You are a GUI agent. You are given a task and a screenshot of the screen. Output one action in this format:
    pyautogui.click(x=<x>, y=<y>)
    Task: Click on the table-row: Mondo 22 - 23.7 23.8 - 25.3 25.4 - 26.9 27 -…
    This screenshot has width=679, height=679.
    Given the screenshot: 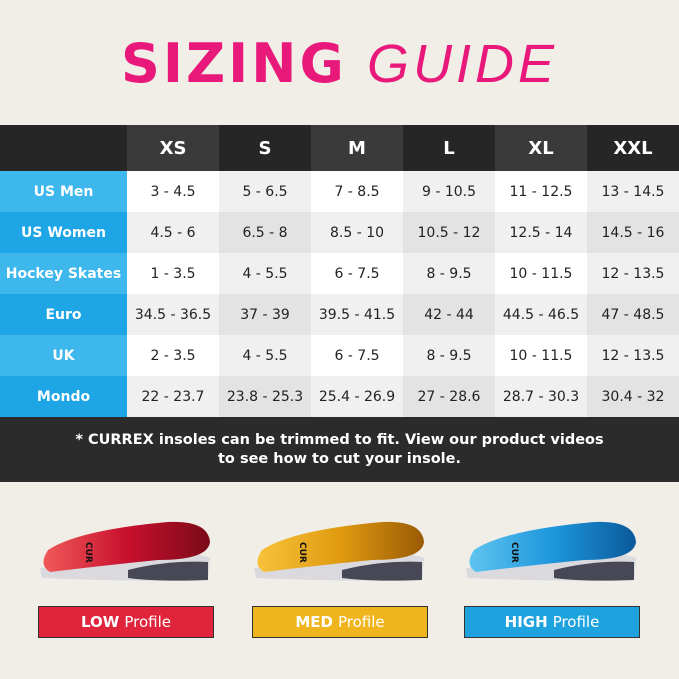 What is the action you would take?
    pyautogui.click(x=339, y=396)
    